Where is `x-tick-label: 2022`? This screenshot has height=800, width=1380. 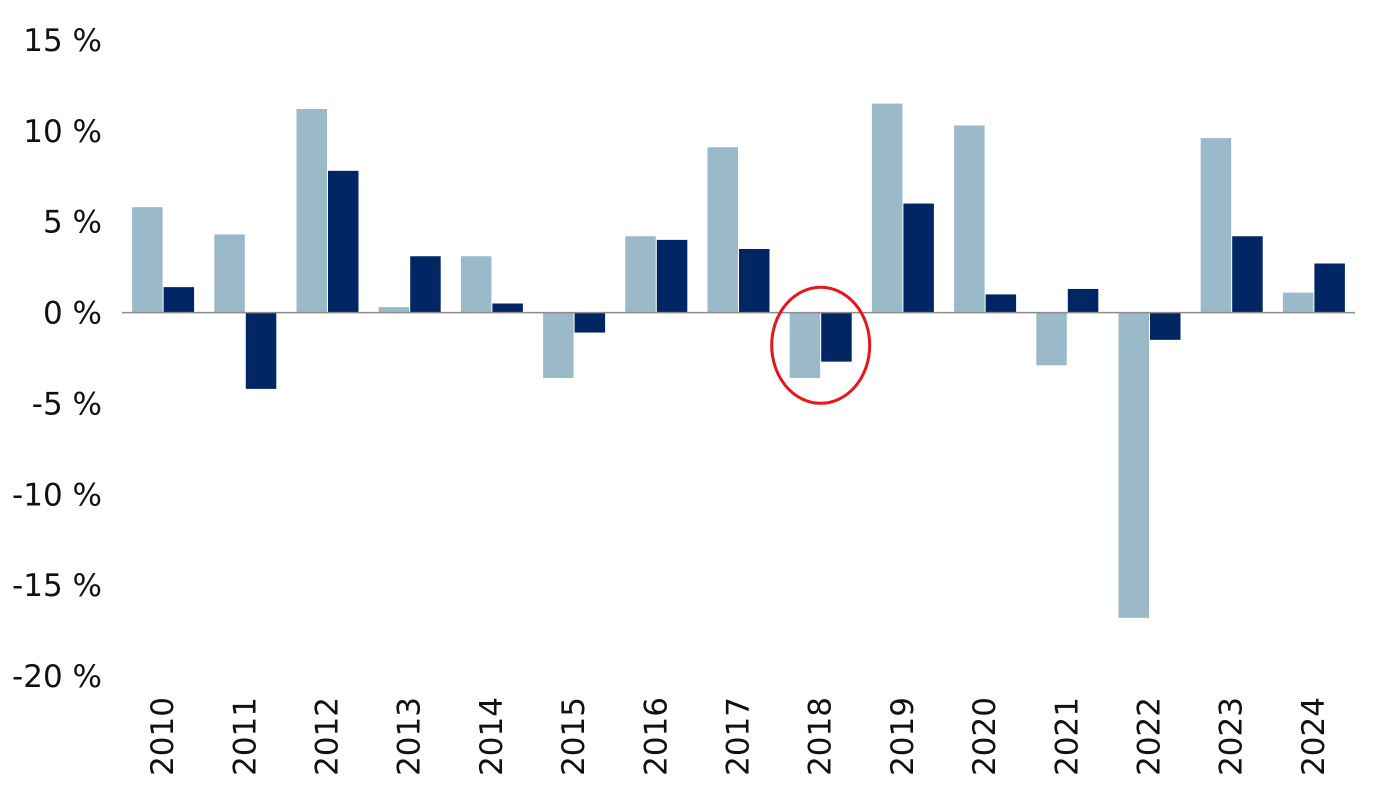
x-tick-label: 2022 is located at coordinates (1150, 736).